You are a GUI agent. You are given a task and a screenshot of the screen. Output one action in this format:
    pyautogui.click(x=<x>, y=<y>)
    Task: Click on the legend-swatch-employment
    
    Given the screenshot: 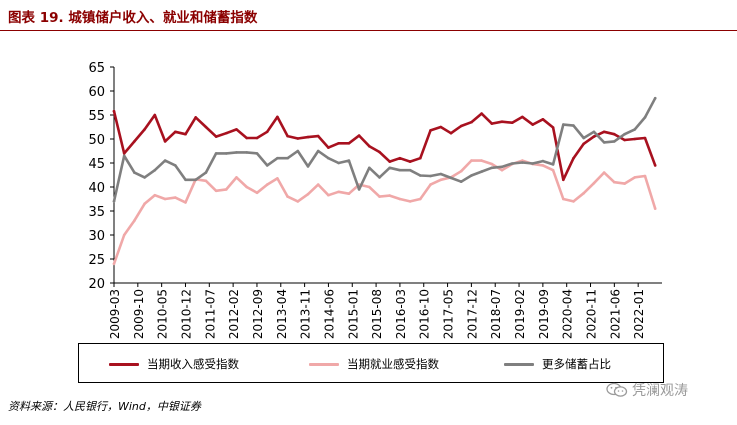 What is the action you would take?
    pyautogui.click(x=324, y=364)
    